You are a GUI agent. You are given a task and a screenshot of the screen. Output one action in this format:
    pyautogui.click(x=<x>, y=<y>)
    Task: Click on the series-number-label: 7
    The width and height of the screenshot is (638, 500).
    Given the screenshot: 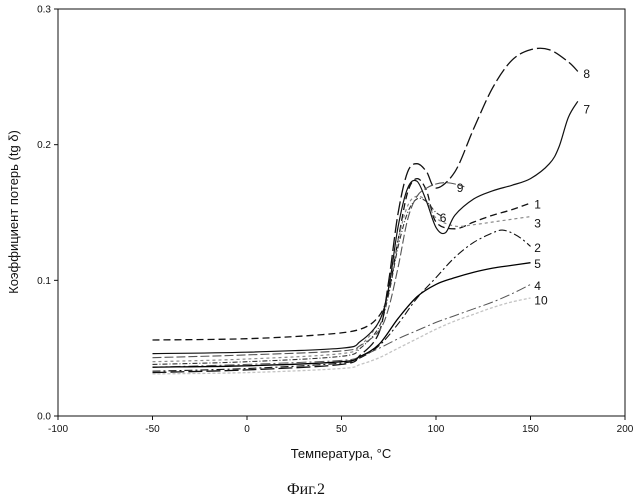 What is the action you would take?
    pyautogui.click(x=586, y=109)
    